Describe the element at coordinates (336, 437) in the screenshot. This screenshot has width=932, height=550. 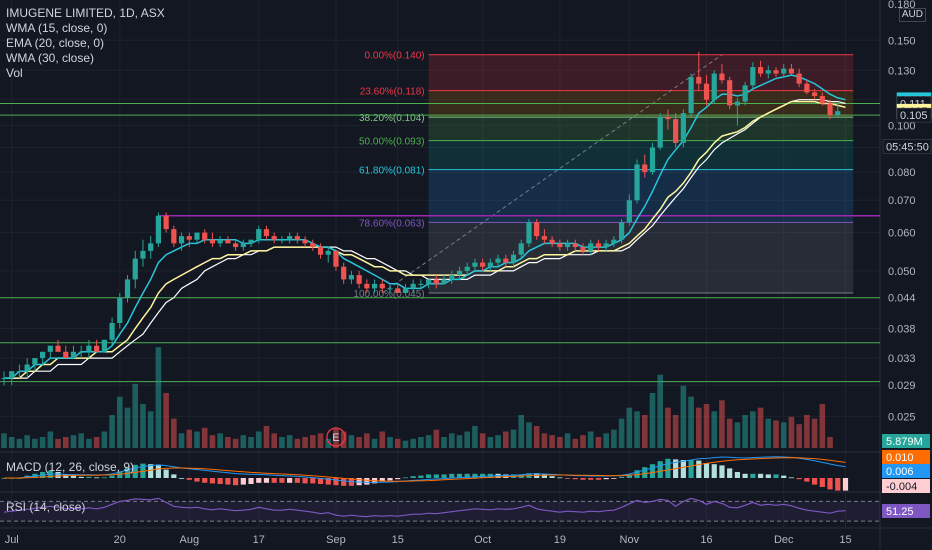
I see `event-markers: E` at that location.